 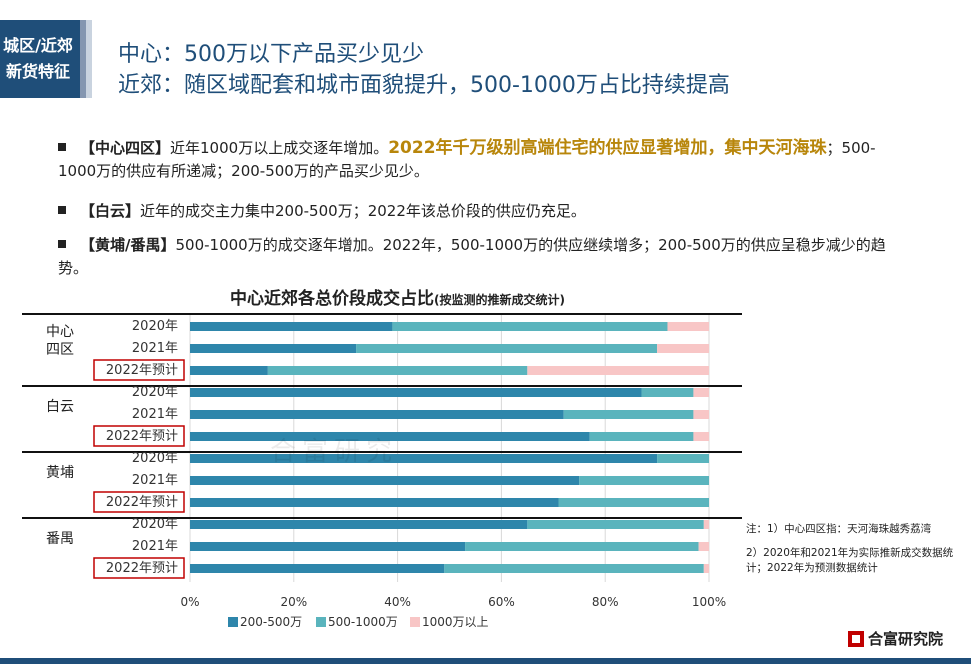 What do you see at coordinates (709, 602) in the screenshot?
I see `x-tick-label: 100%` at bounding box center [709, 602].